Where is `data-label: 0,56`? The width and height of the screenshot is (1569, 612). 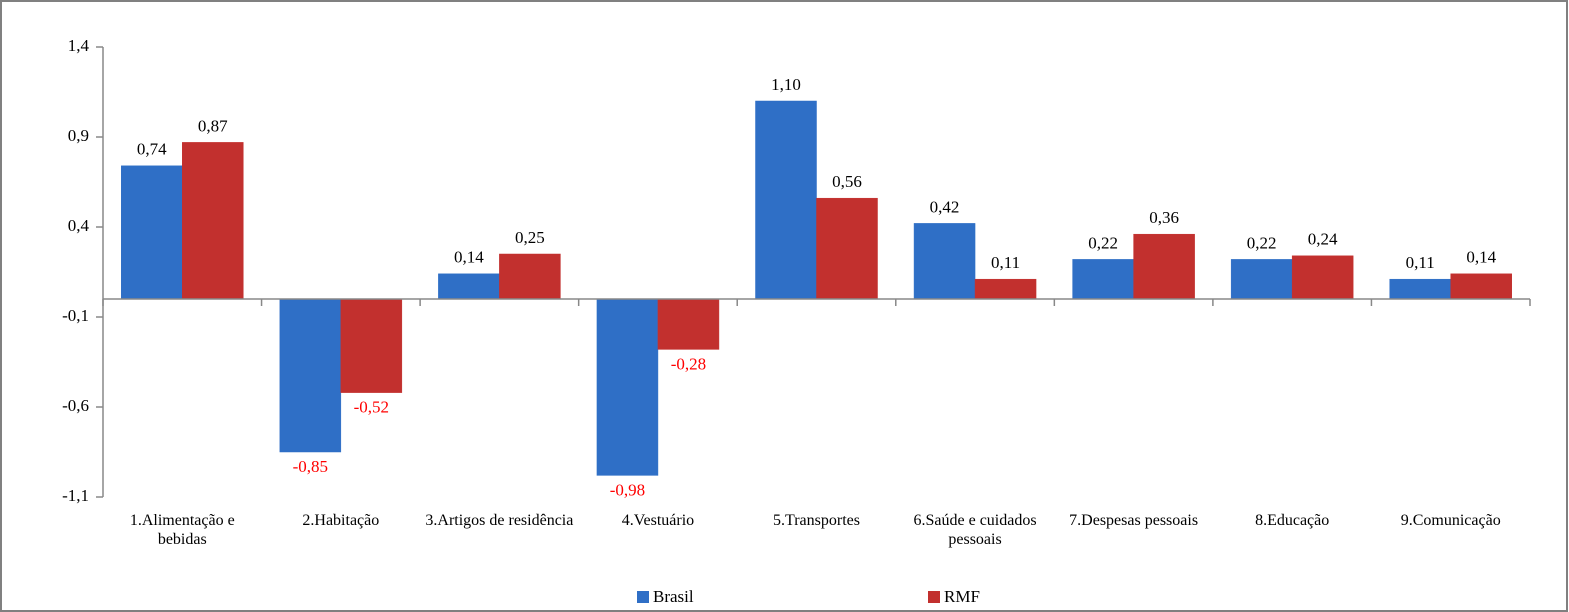
data-label: 0,56 is located at coordinates (847, 181).